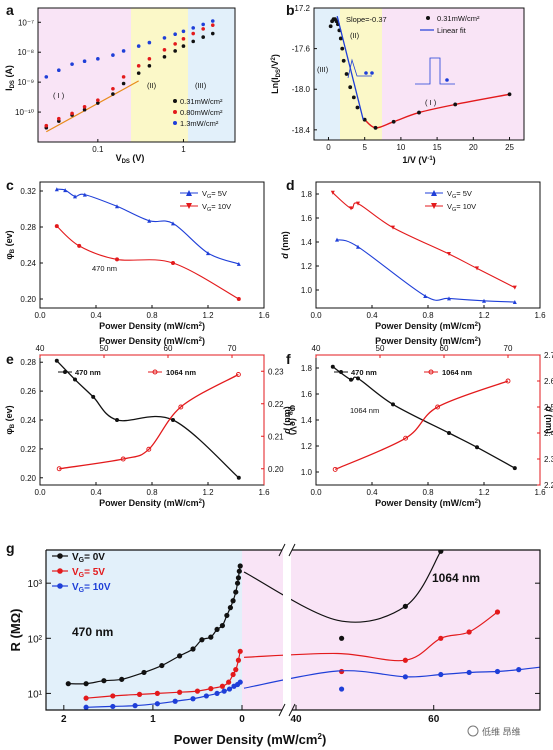 The image size is (553, 750). Describe the element at coordinates (287, 420) in the screenshot. I see `panel-f-y-label: d (nm)` at that location.